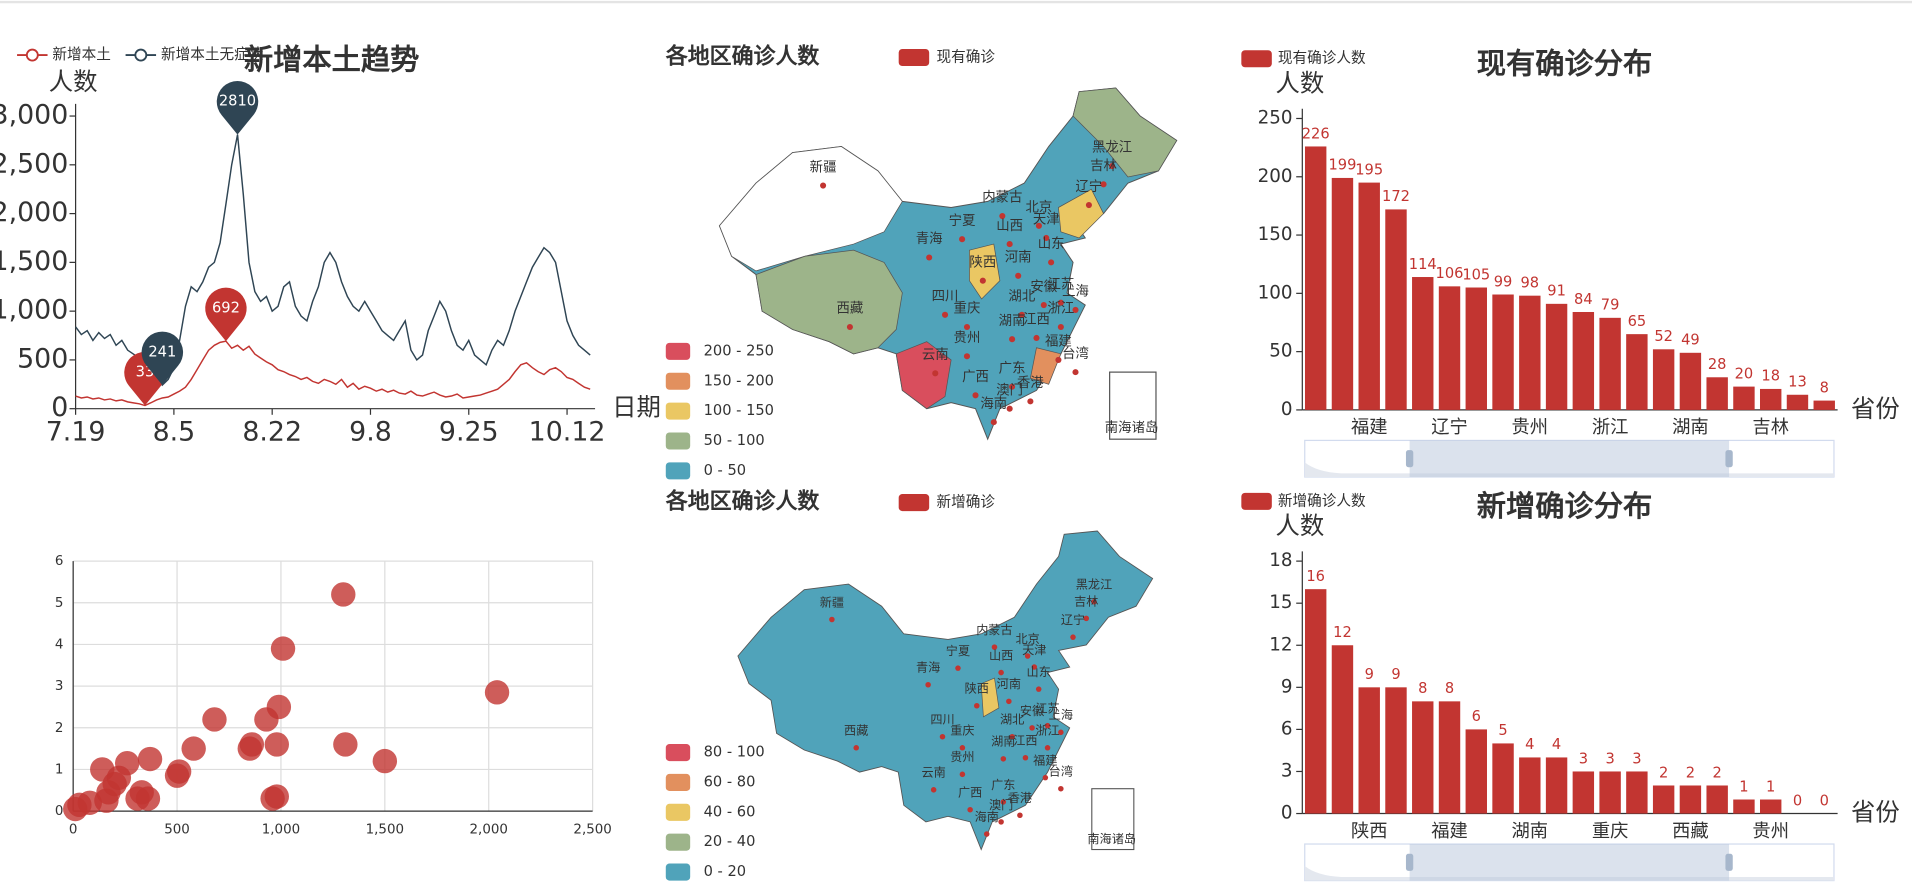 This screenshot has width=1912, height=893. What do you see at coordinates (967, 338) in the screenshot?
I see `map-label: 贵州` at bounding box center [967, 338].